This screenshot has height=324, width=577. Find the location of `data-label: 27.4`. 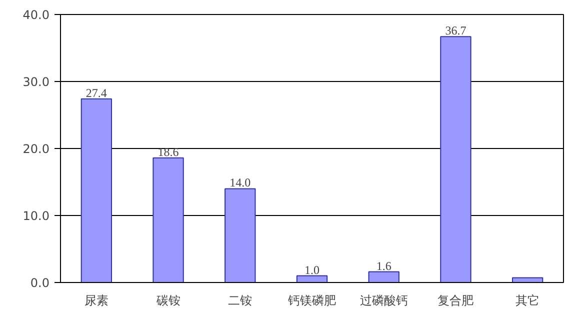

data-label: 27.4 is located at coordinates (96, 93).